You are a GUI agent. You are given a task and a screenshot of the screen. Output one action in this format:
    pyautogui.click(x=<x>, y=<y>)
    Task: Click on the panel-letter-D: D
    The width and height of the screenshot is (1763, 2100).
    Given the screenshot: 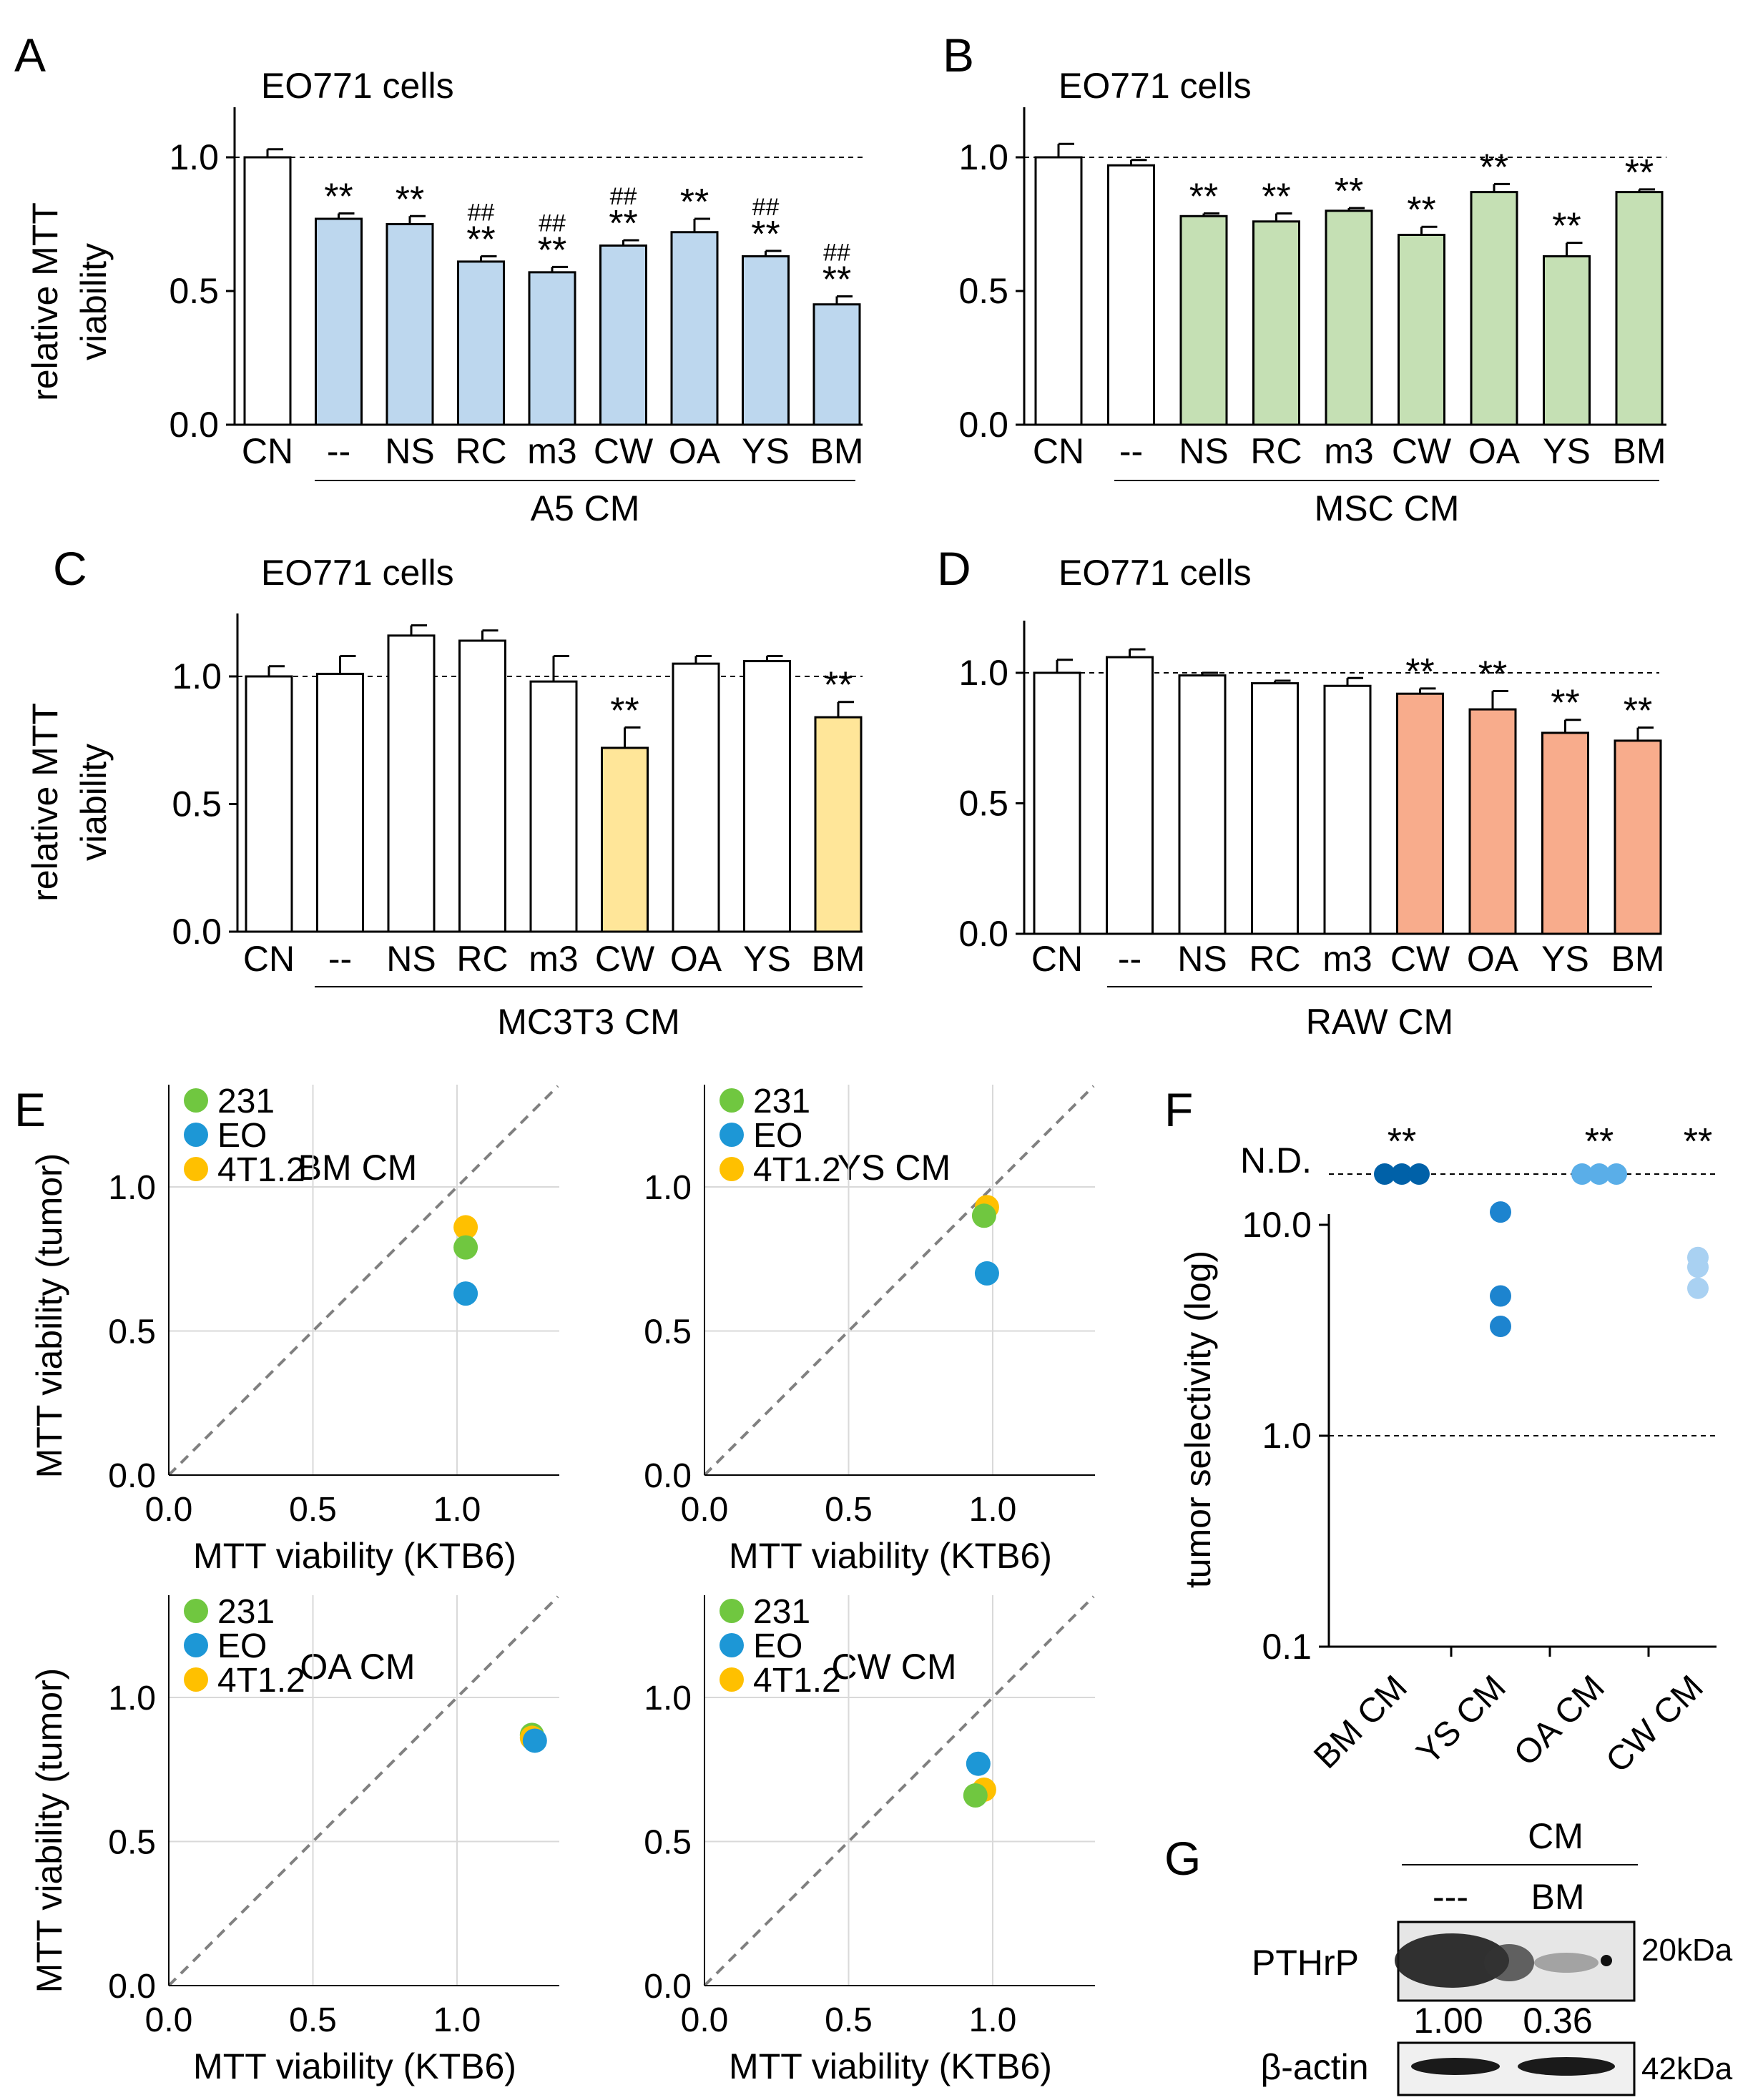 What is the action you would take?
    pyautogui.click(x=954, y=568)
    